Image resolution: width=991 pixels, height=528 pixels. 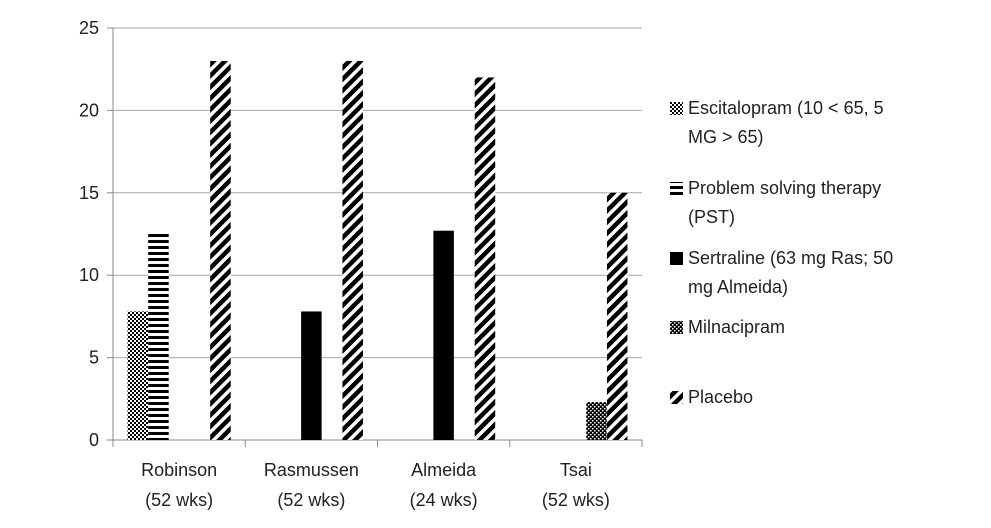 What do you see at coordinates (784, 188) in the screenshot?
I see `legend-label: Problem solving therapy` at bounding box center [784, 188].